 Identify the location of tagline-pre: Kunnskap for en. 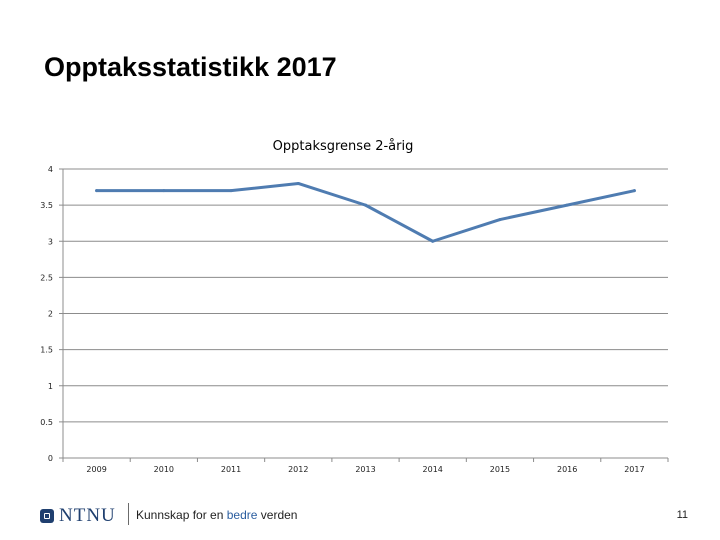
(181, 515).